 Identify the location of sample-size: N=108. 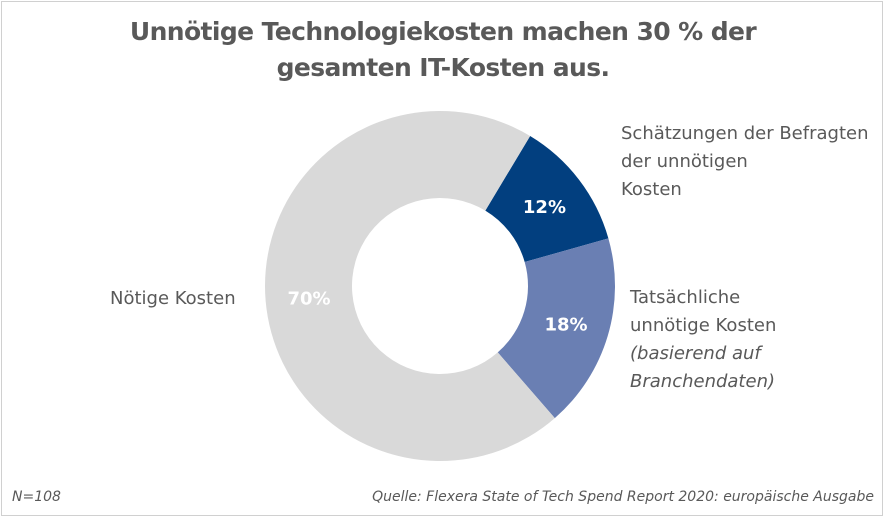
(36, 497).